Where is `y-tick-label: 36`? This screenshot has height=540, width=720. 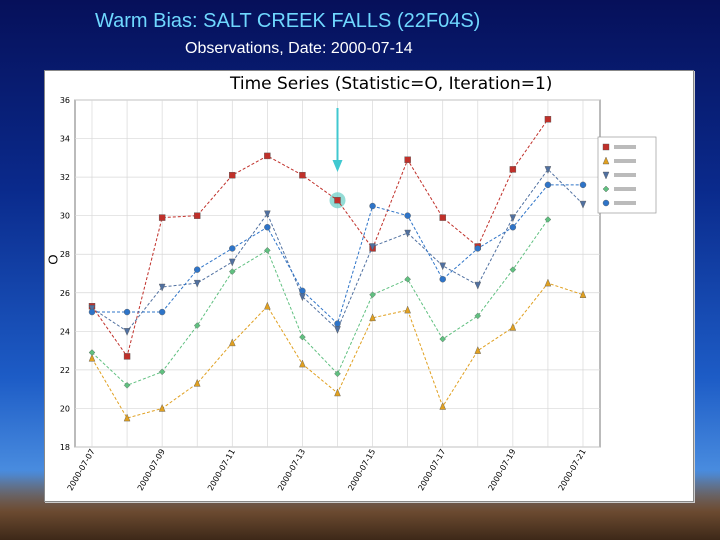
y-tick-label: 36 is located at coordinates (65, 100).